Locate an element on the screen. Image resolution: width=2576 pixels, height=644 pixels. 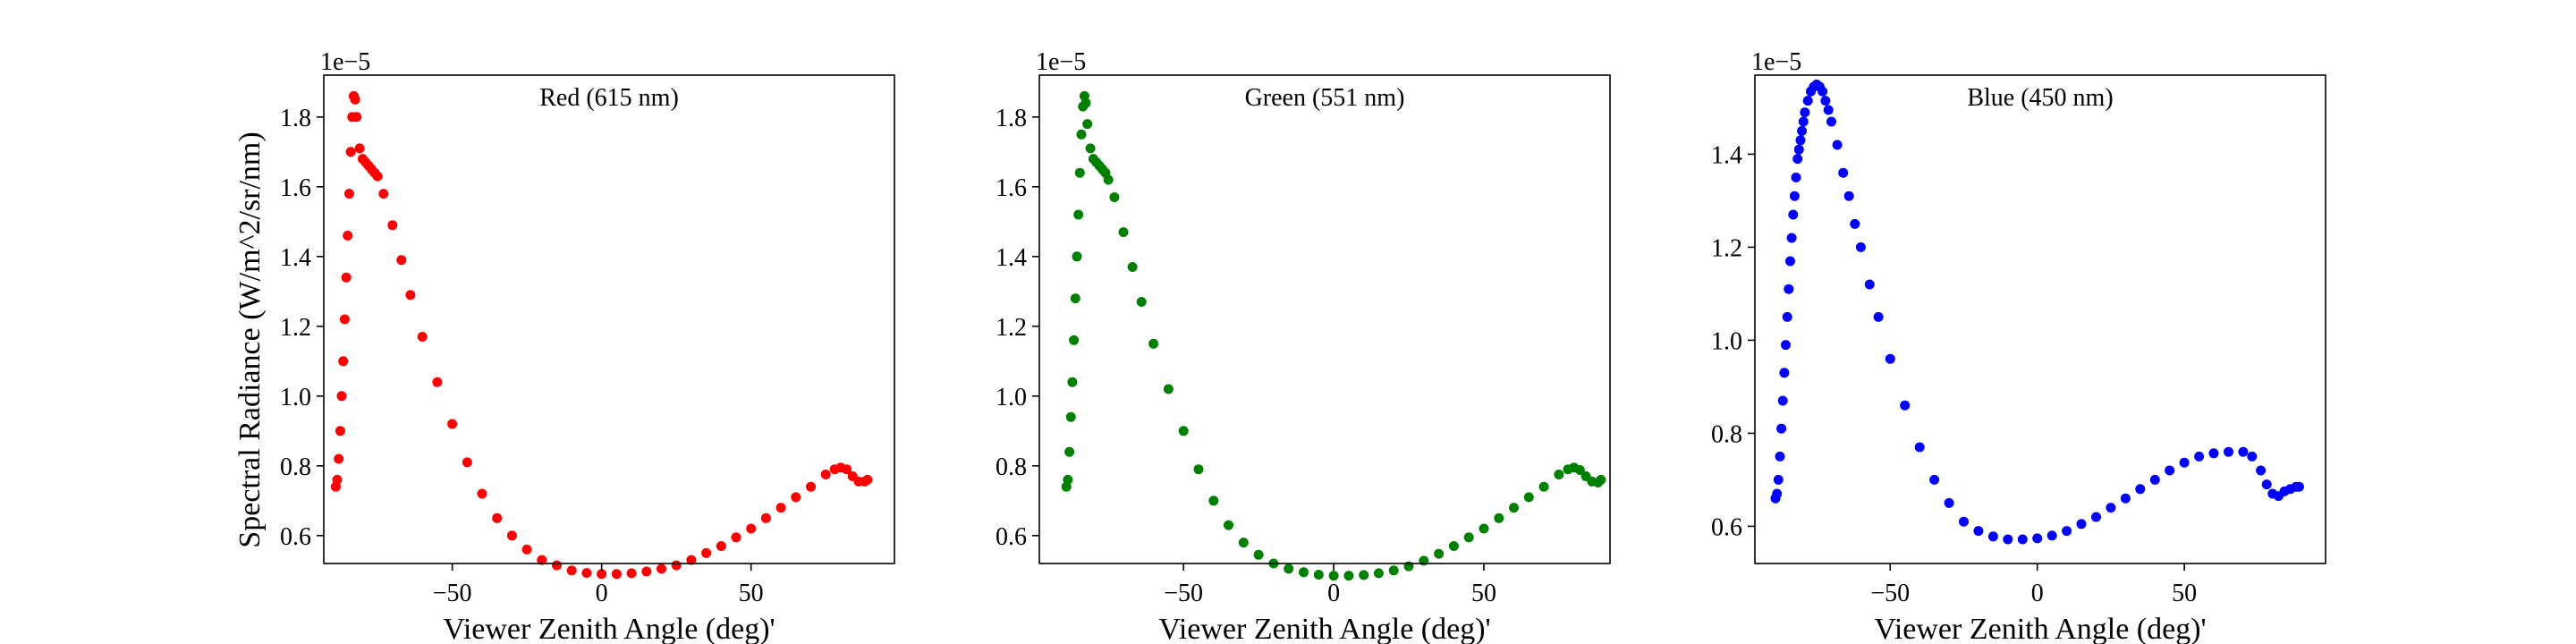
y-scale-note: 1e−5 is located at coordinates (1776, 62).